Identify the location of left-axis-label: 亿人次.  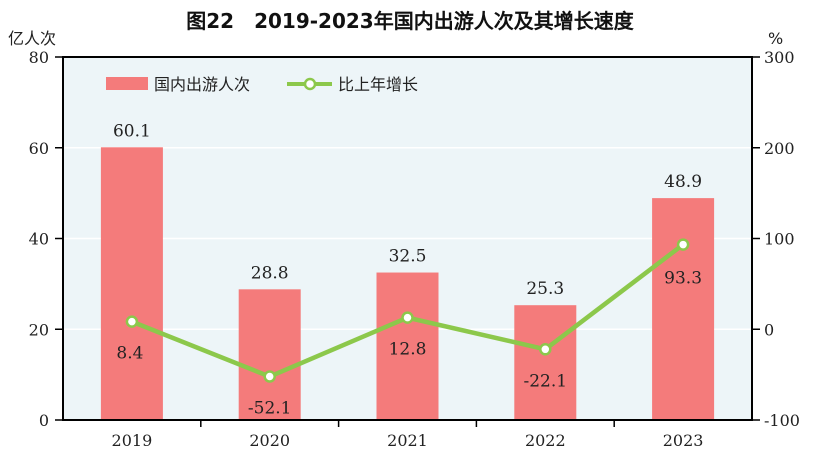
(32, 38).